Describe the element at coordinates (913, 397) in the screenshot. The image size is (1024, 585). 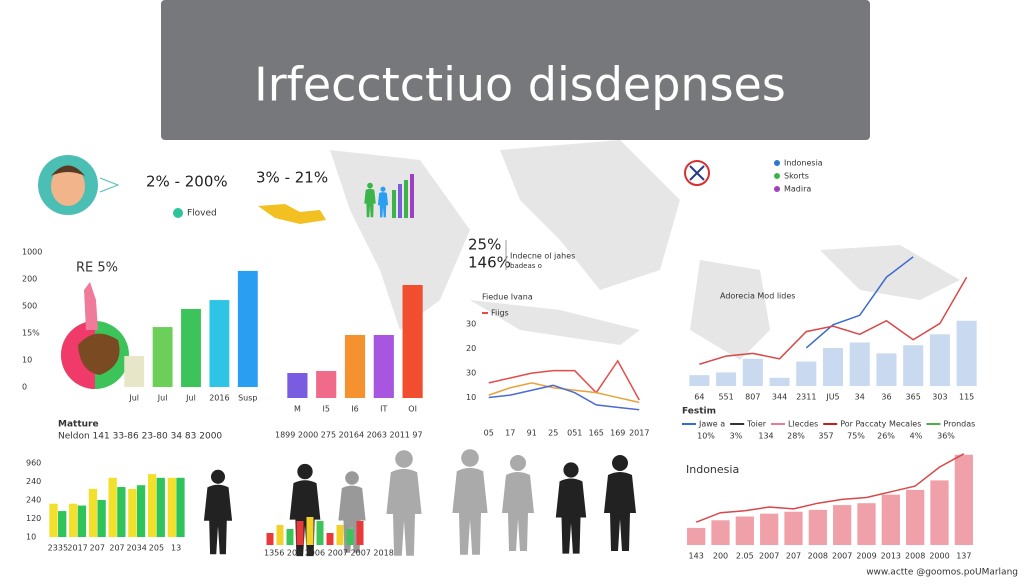
I see `x-tick-label: 365` at that location.